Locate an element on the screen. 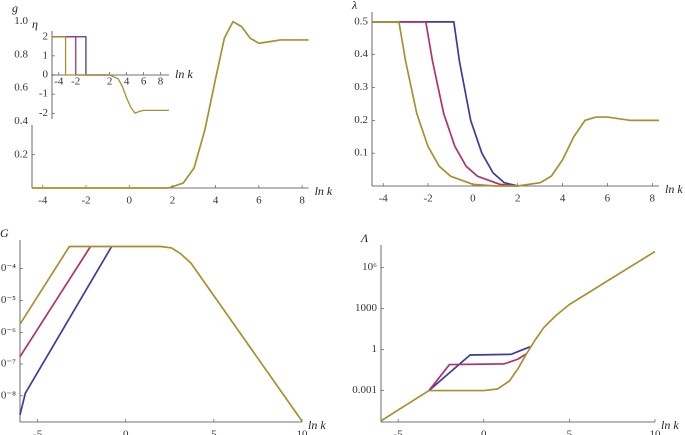 This screenshot has width=685, height=435. y-tick-label: 0.5 is located at coordinates (361, 21).